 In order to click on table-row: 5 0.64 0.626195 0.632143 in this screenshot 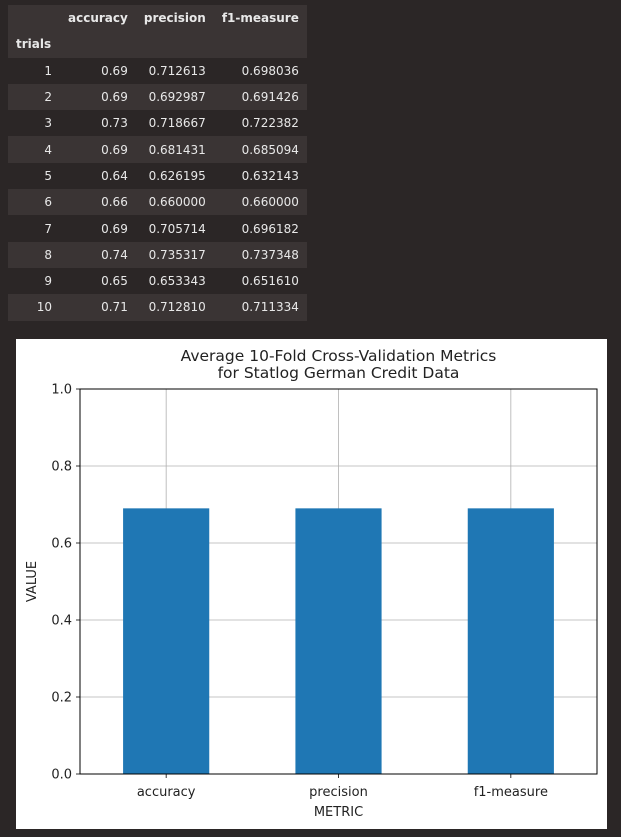, I will do `click(157, 176)`.